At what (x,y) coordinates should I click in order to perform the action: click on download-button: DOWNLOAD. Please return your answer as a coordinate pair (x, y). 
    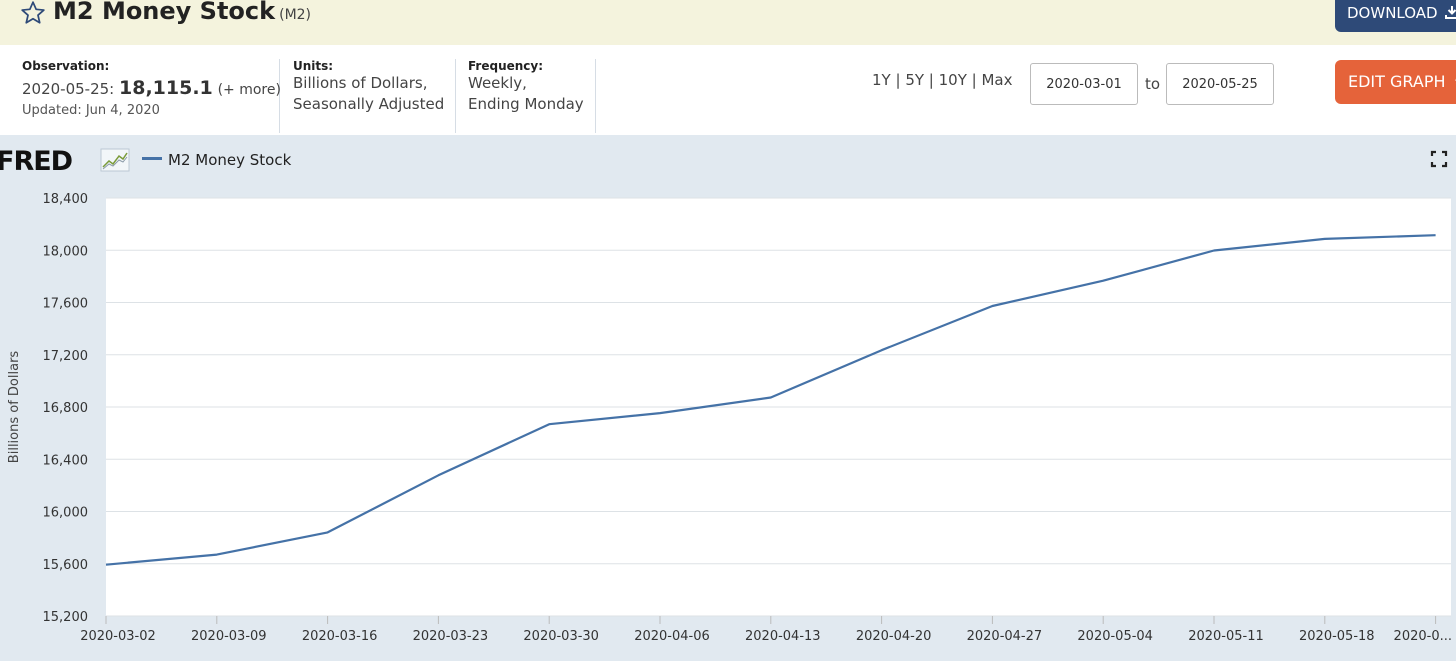
    Looking at the image, I should click on (1395, 16).